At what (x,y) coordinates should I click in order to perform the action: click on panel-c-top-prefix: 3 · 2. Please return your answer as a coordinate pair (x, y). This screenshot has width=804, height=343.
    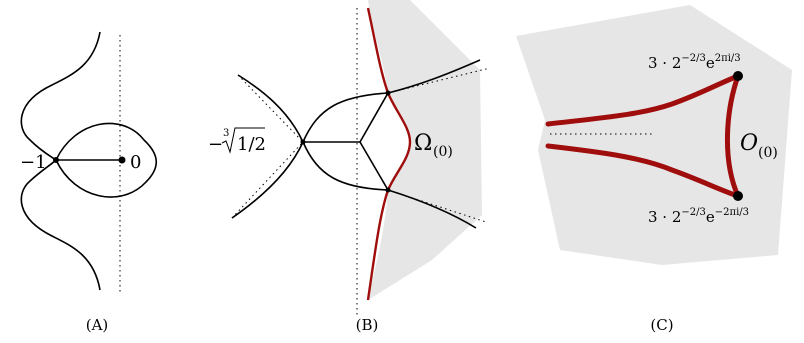
    Looking at the image, I should click on (664, 63).